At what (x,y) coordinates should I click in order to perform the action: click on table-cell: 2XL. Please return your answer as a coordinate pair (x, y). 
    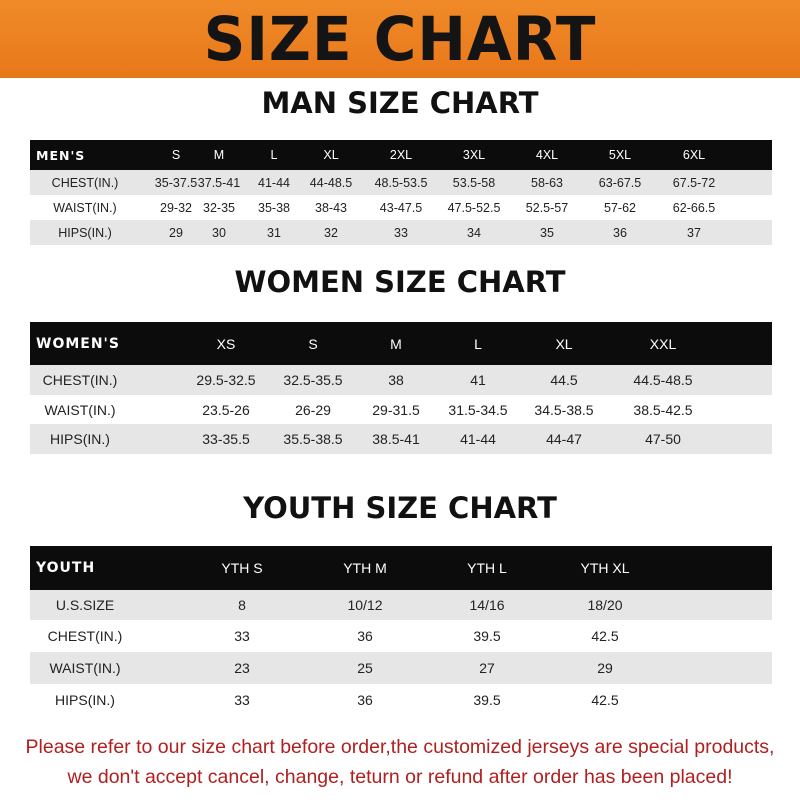
    Looking at the image, I should click on (401, 155).